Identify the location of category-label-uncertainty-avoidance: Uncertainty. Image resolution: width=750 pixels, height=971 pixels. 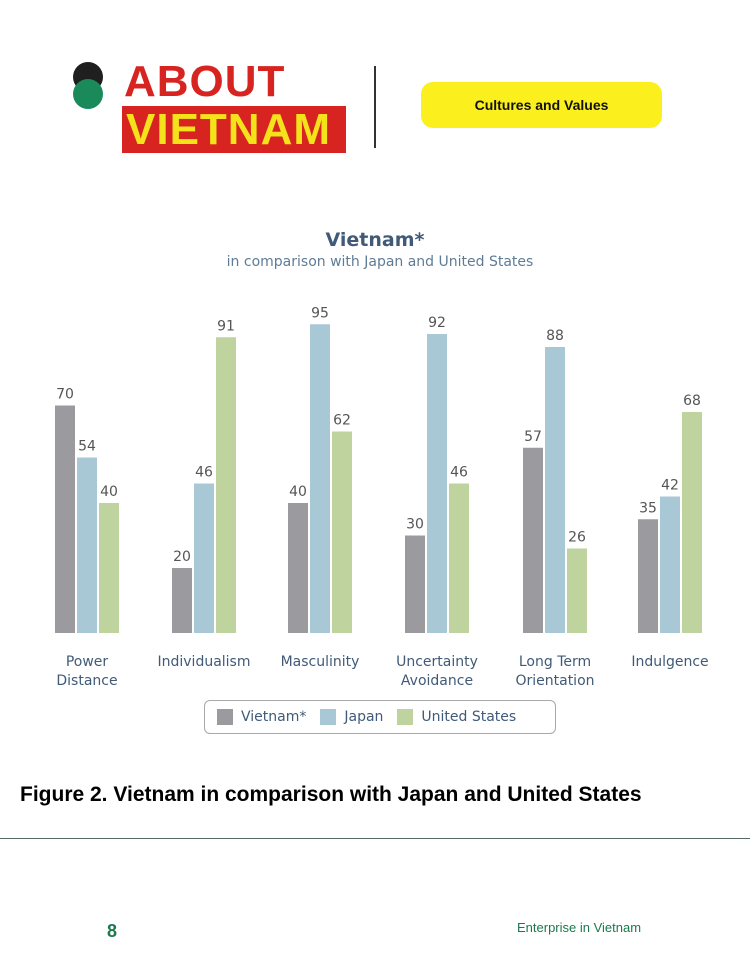
(437, 662).